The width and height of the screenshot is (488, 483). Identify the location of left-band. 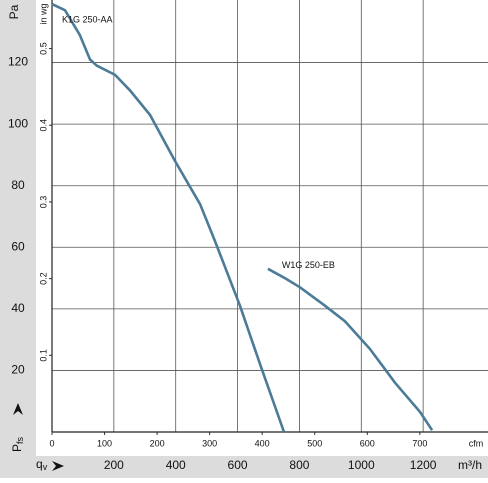
(18, 239).